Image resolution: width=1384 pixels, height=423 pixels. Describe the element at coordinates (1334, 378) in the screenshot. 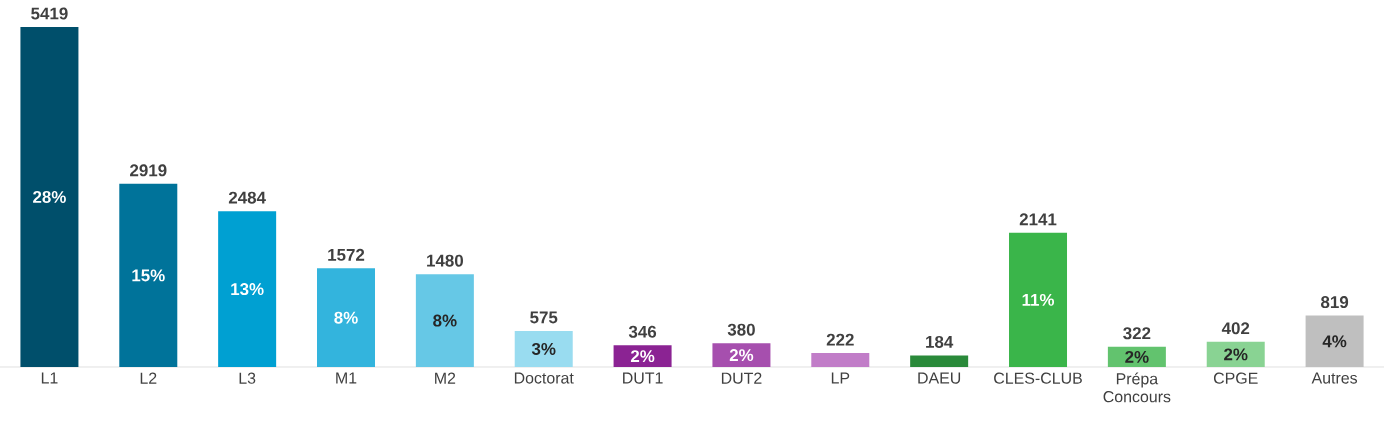

I see `x-tick-label: Autres` at that location.